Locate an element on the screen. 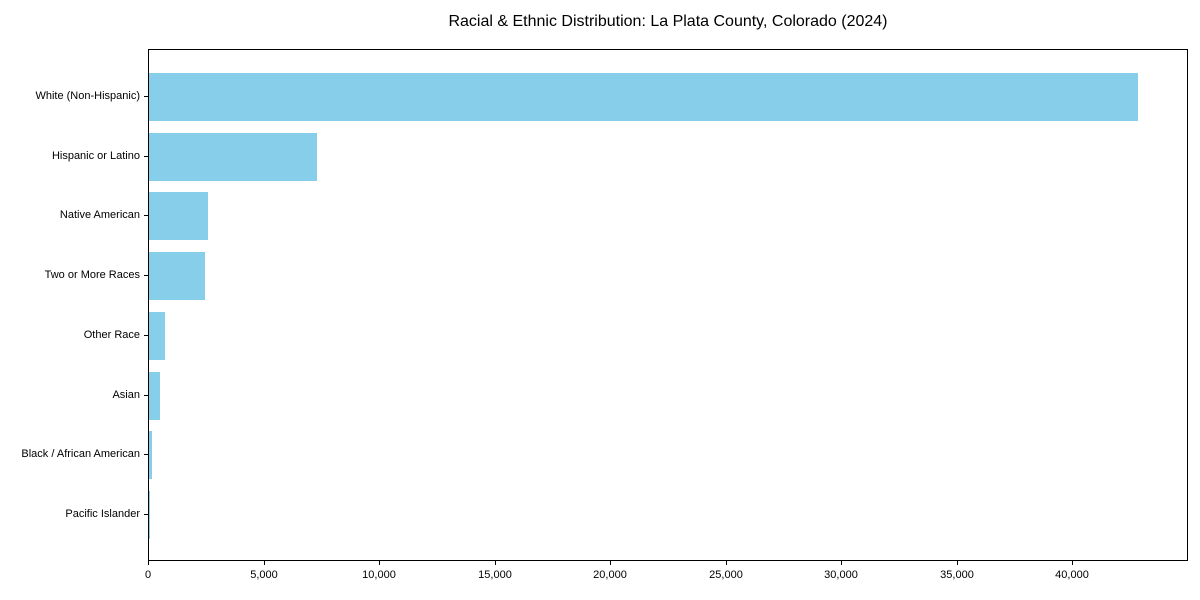  y-tick-label: Native American is located at coordinates (99, 215).